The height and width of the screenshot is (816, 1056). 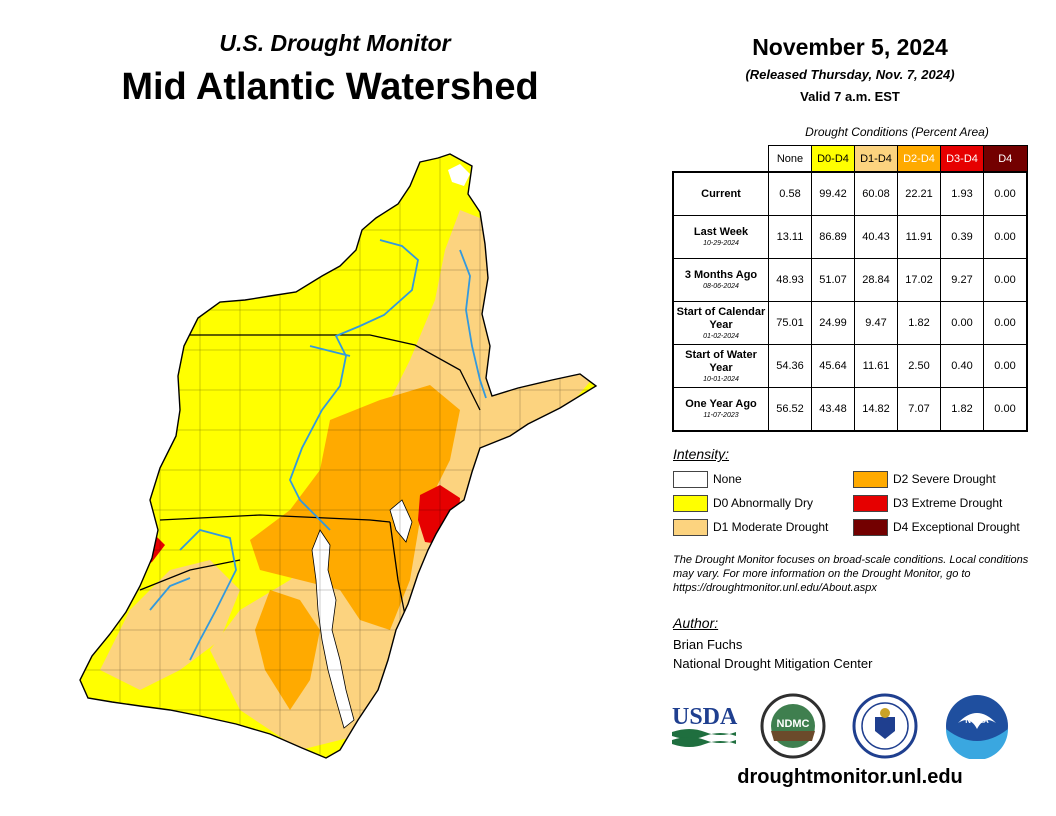 What do you see at coordinates (962, 193) in the screenshot?
I see `table-cell: 1.93` at bounding box center [962, 193].